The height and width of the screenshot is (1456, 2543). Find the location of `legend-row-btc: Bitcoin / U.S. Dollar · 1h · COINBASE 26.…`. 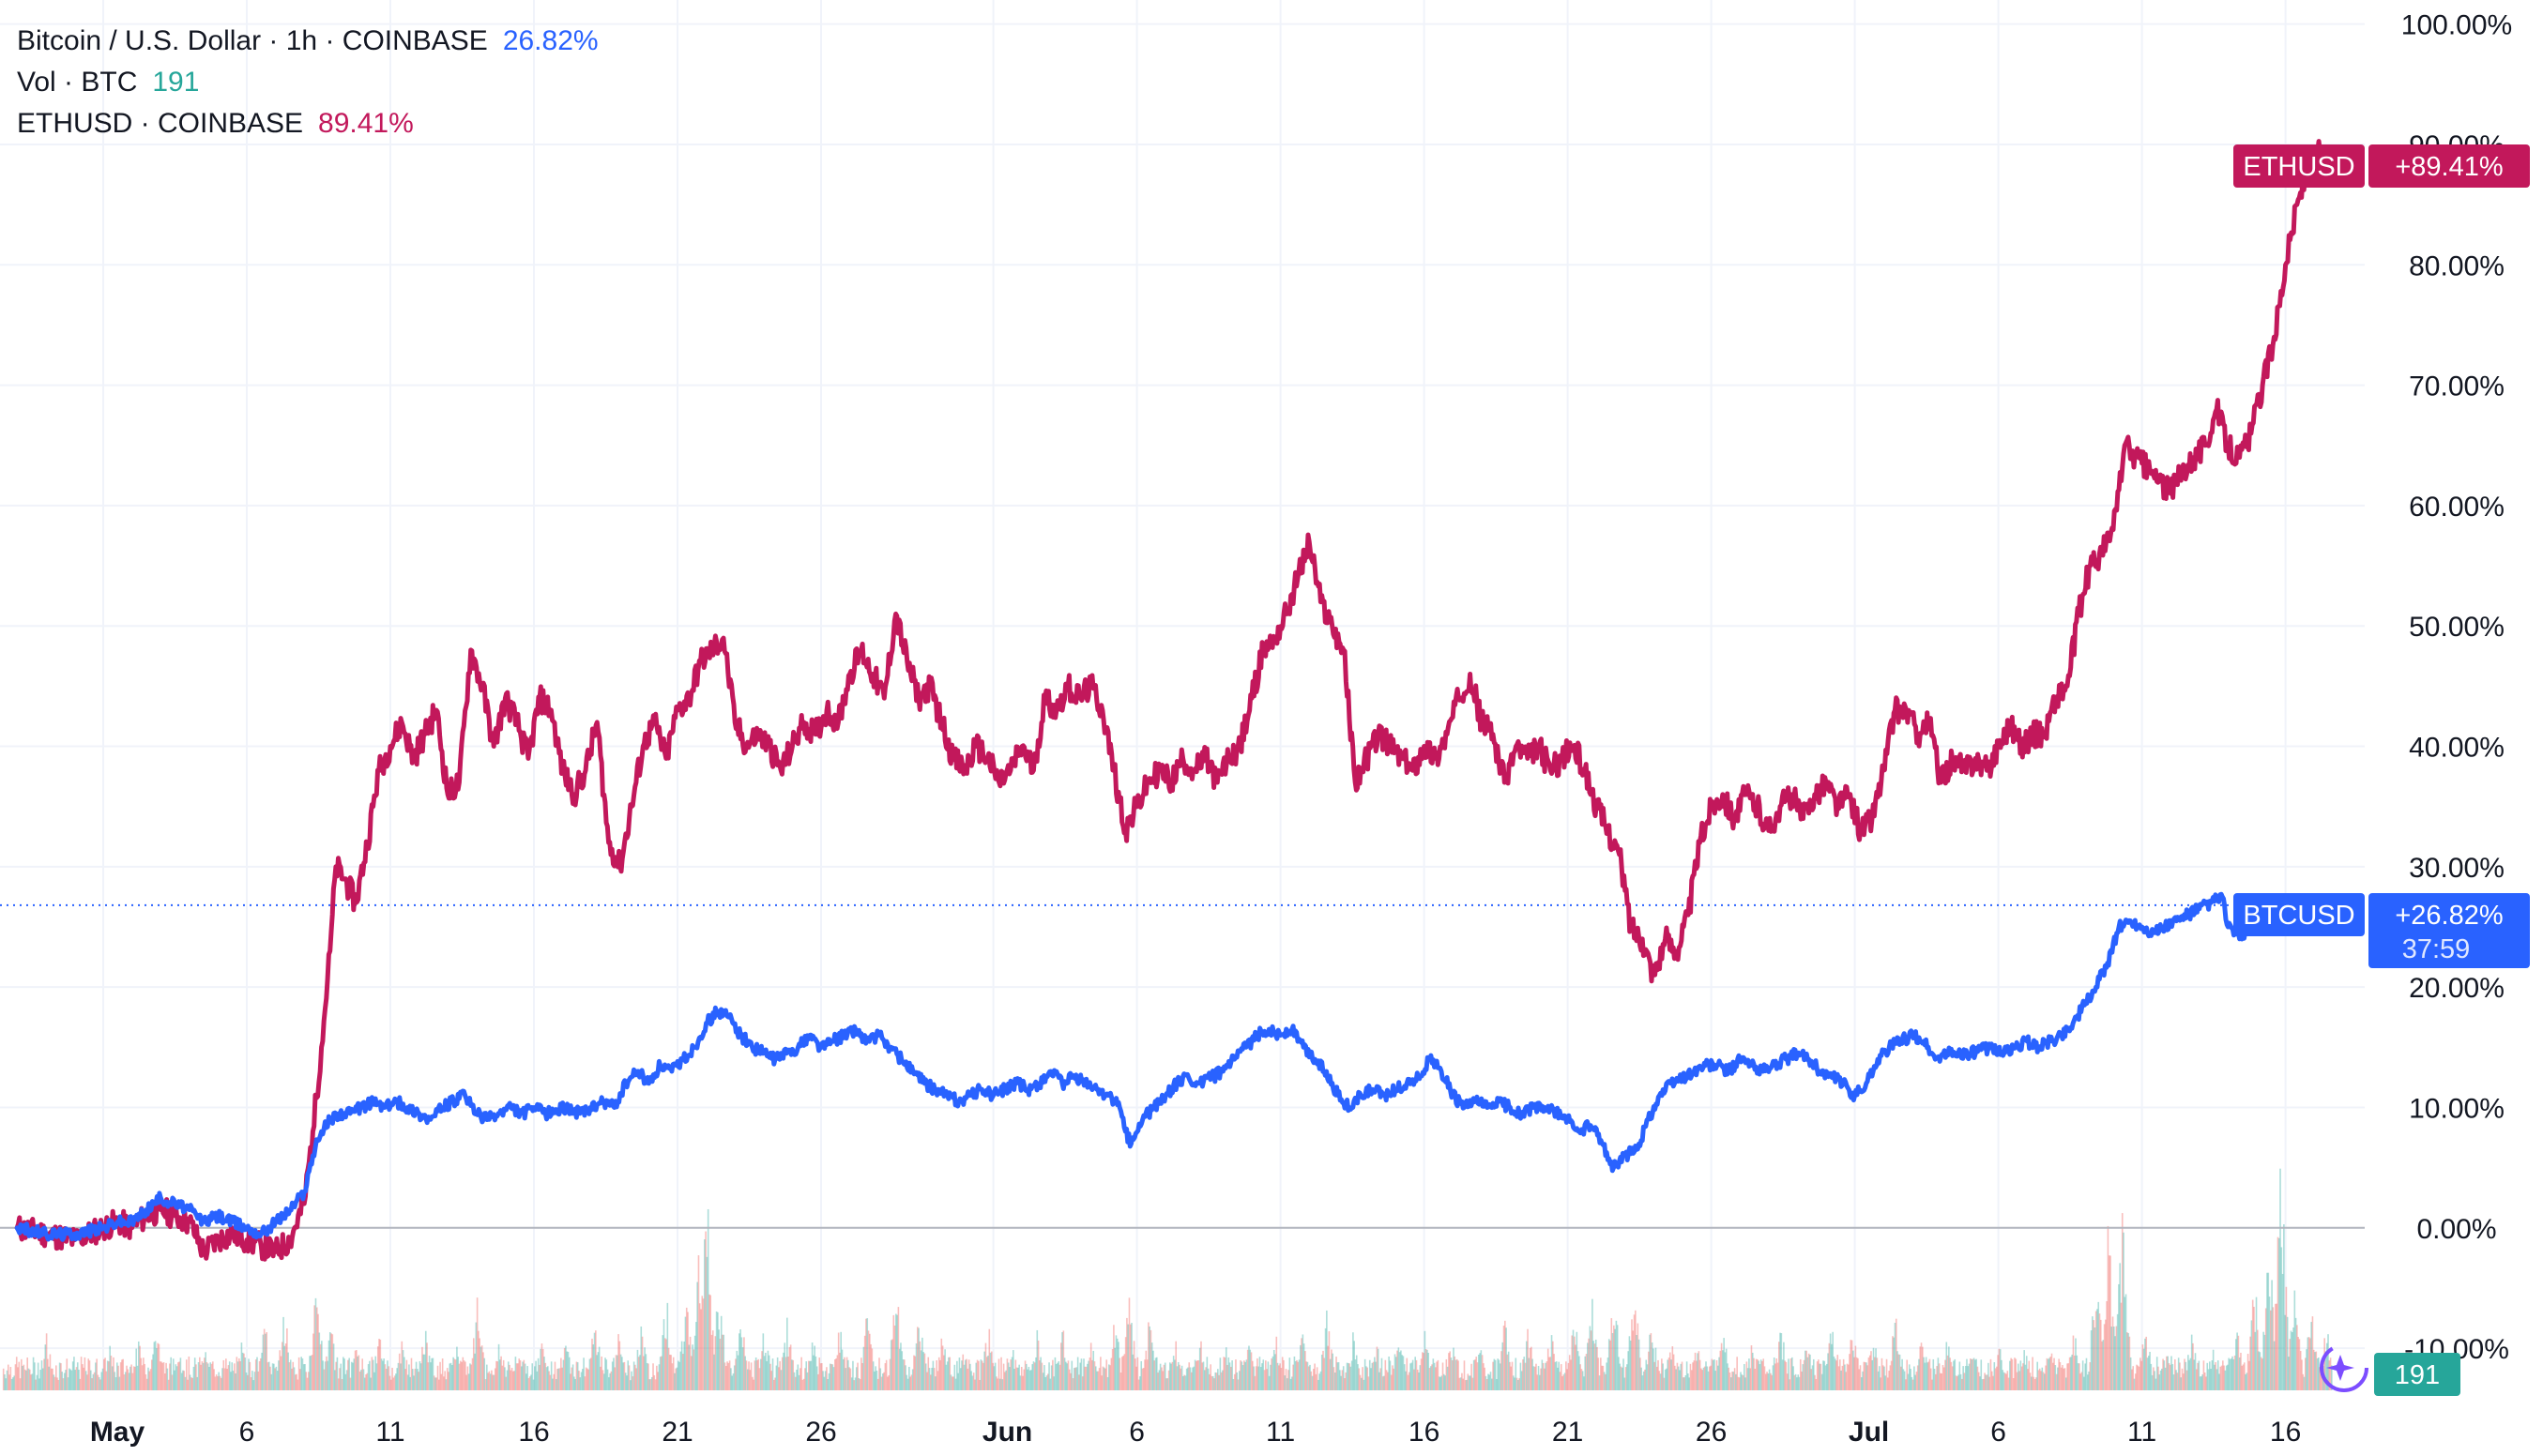

legend-row-btc: Bitcoin / U.S. Dollar · 1h · COINBASE 26.… is located at coordinates (308, 41).